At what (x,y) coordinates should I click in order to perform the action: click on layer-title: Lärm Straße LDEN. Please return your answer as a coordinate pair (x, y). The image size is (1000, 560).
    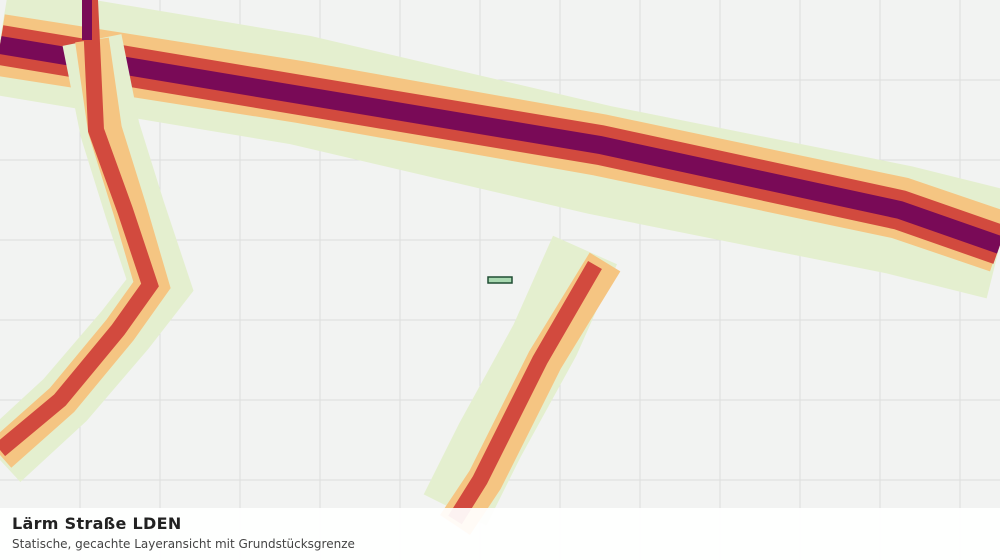
    Looking at the image, I should click on (97, 523).